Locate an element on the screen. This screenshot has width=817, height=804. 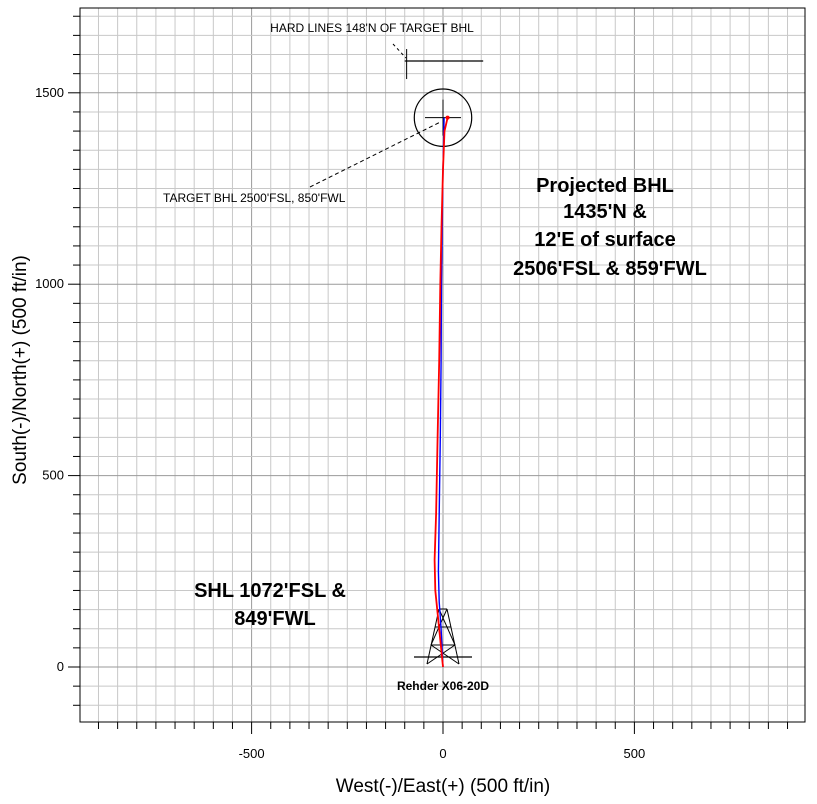
x-tick-label: 500 is located at coordinates (635, 753).